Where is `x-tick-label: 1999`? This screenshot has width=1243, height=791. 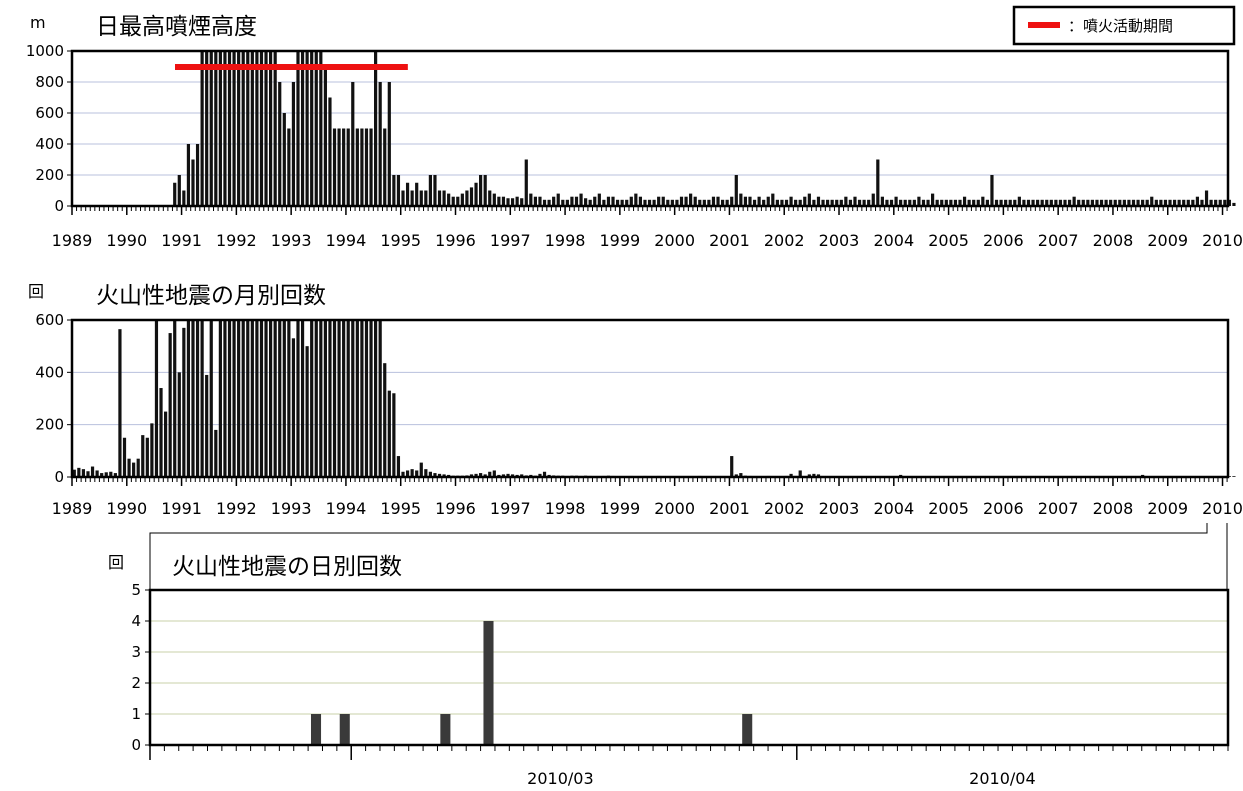
x-tick-label: 1999 is located at coordinates (620, 240).